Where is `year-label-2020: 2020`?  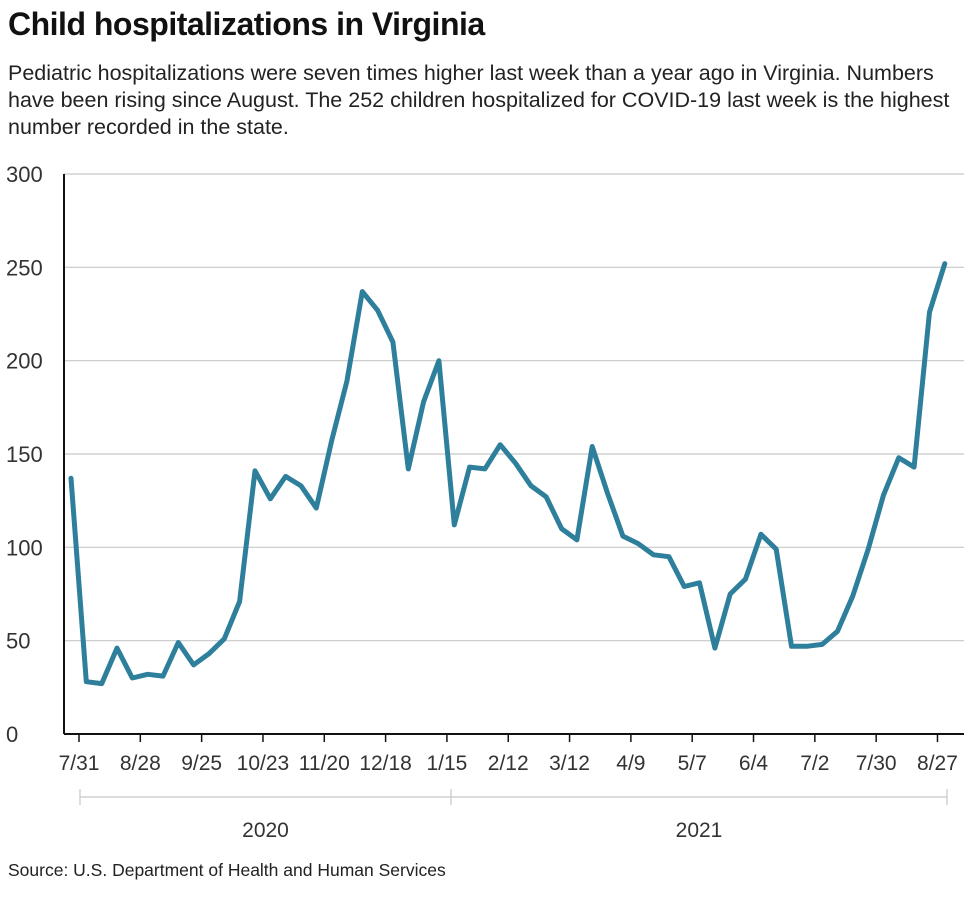 year-label-2020: 2020 is located at coordinates (265, 830).